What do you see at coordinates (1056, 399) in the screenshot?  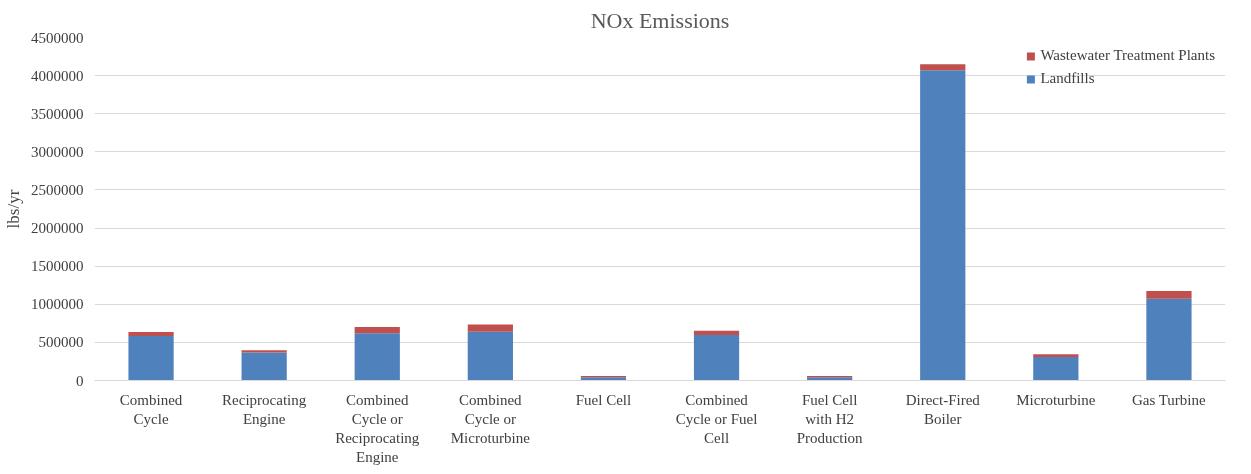 I see `x-tick-label: Microturbine` at bounding box center [1056, 399].